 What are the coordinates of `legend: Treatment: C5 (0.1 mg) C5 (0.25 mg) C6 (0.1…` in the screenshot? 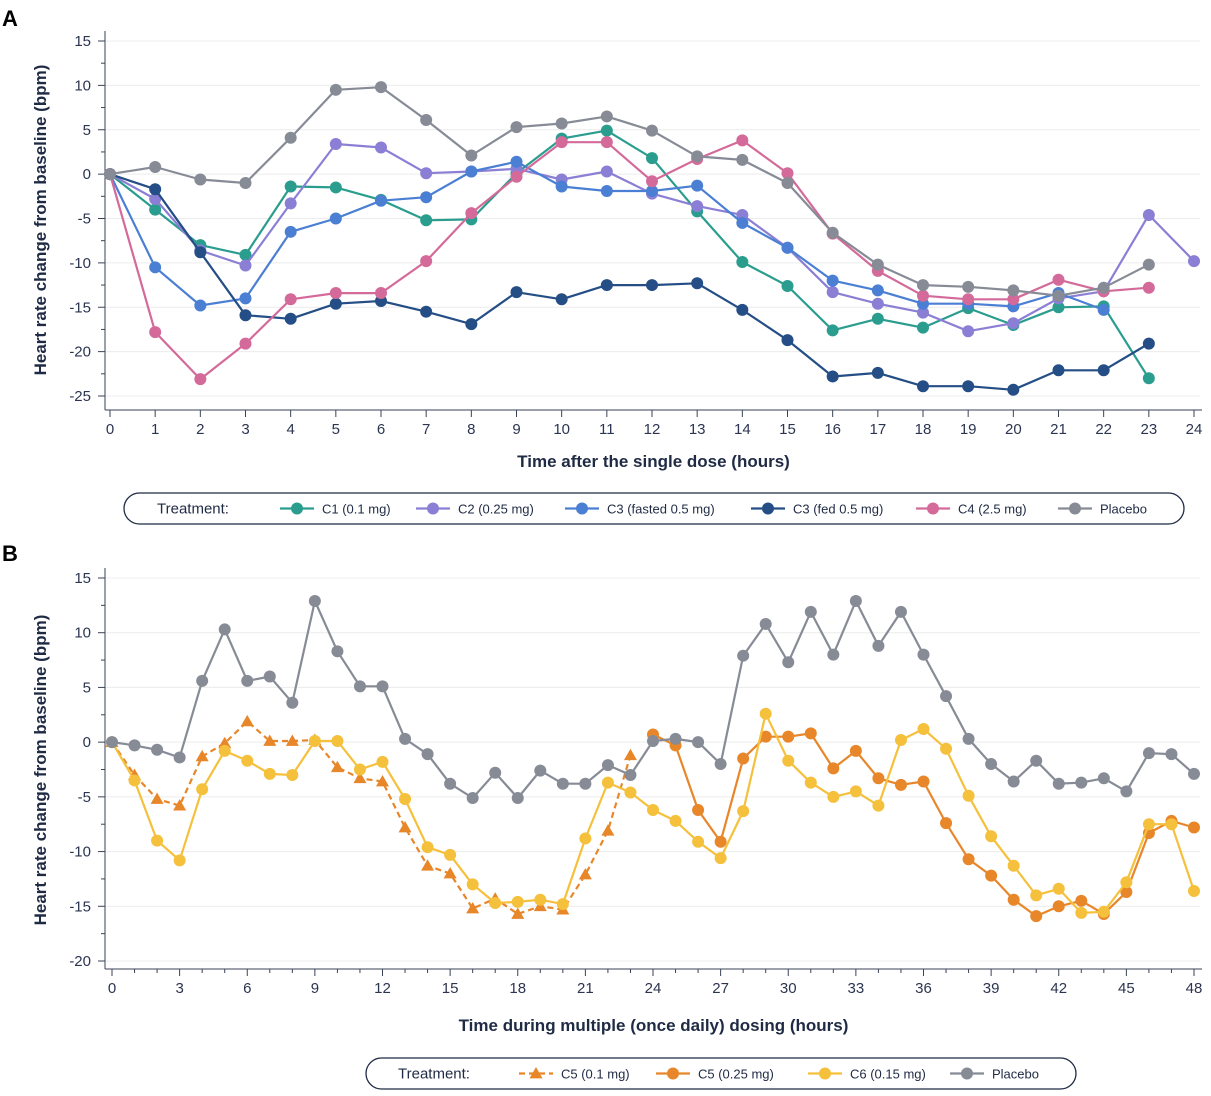 It's located at (721, 1073).